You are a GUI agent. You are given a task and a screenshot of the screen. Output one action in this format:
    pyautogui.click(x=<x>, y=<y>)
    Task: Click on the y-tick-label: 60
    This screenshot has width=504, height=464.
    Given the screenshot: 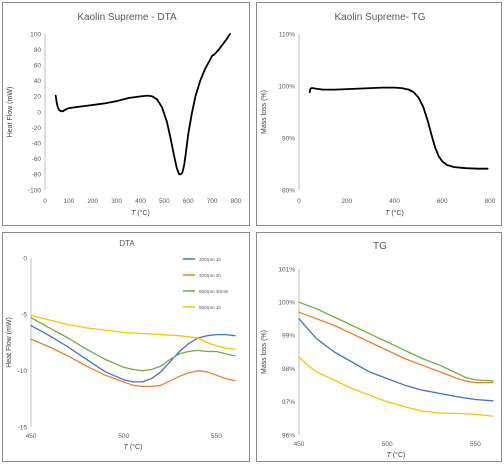 What is the action you would take?
    pyautogui.click(x=38, y=66)
    